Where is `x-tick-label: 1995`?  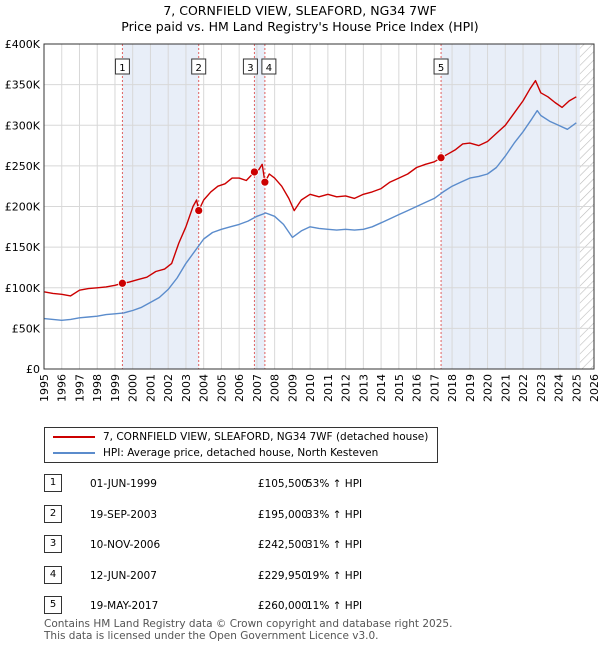
x-tick-label: 1995 is located at coordinates (44, 388).